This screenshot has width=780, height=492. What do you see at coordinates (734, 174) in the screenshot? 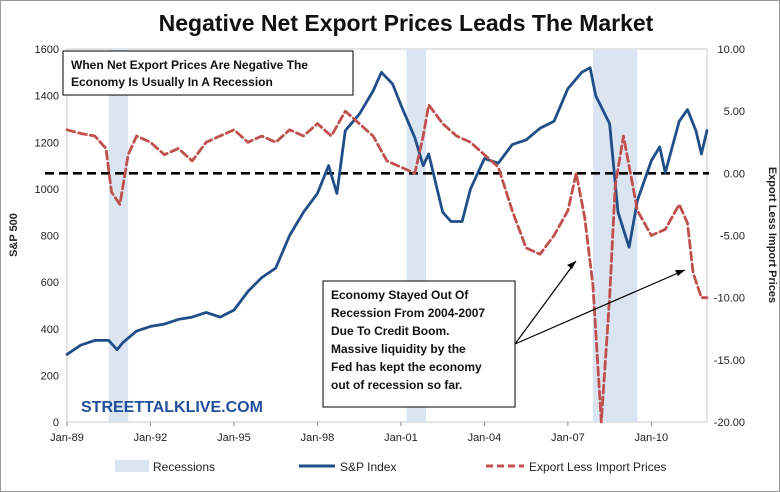
I see `y-right-tick-label: 0.00` at bounding box center [734, 174].